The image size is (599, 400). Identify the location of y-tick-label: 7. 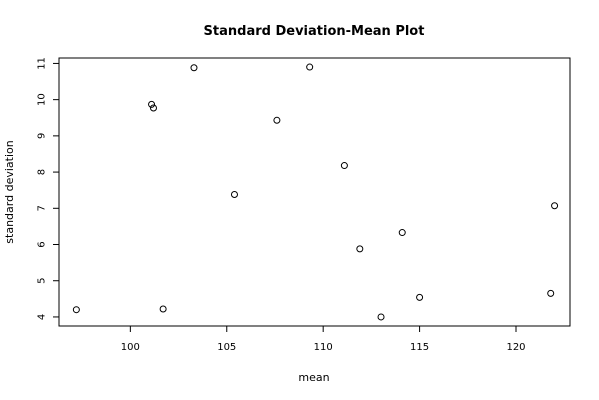
(42, 208).